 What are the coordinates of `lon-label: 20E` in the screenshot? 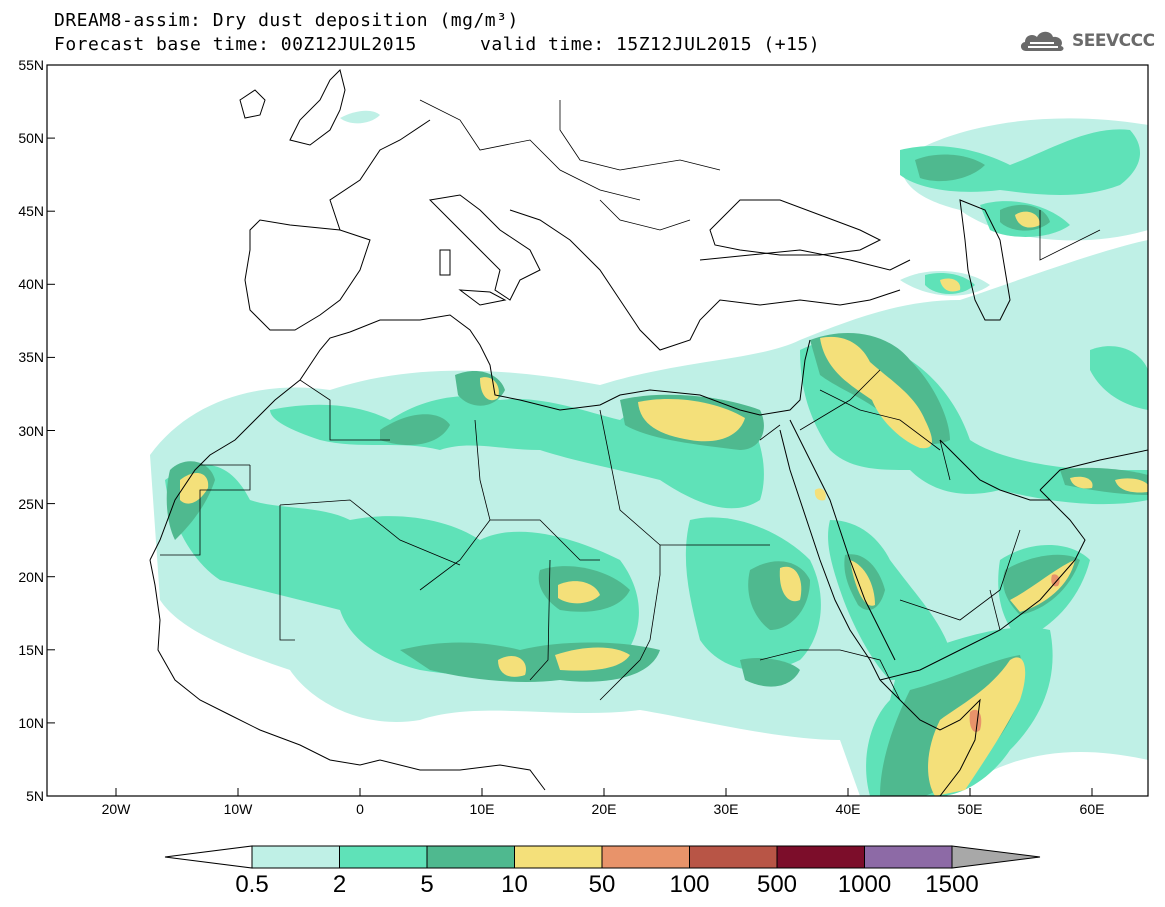 It's located at (604, 809).